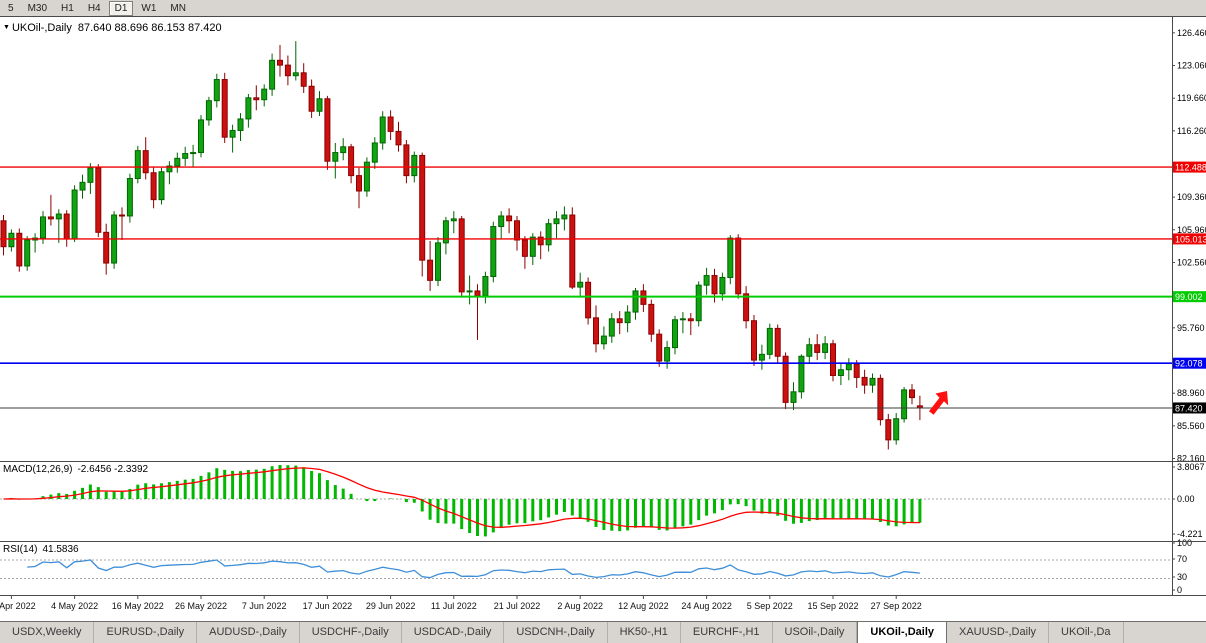 The height and width of the screenshot is (643, 1206). I want to click on chart-tab-5: USDCNH-,Daily, so click(556, 632).